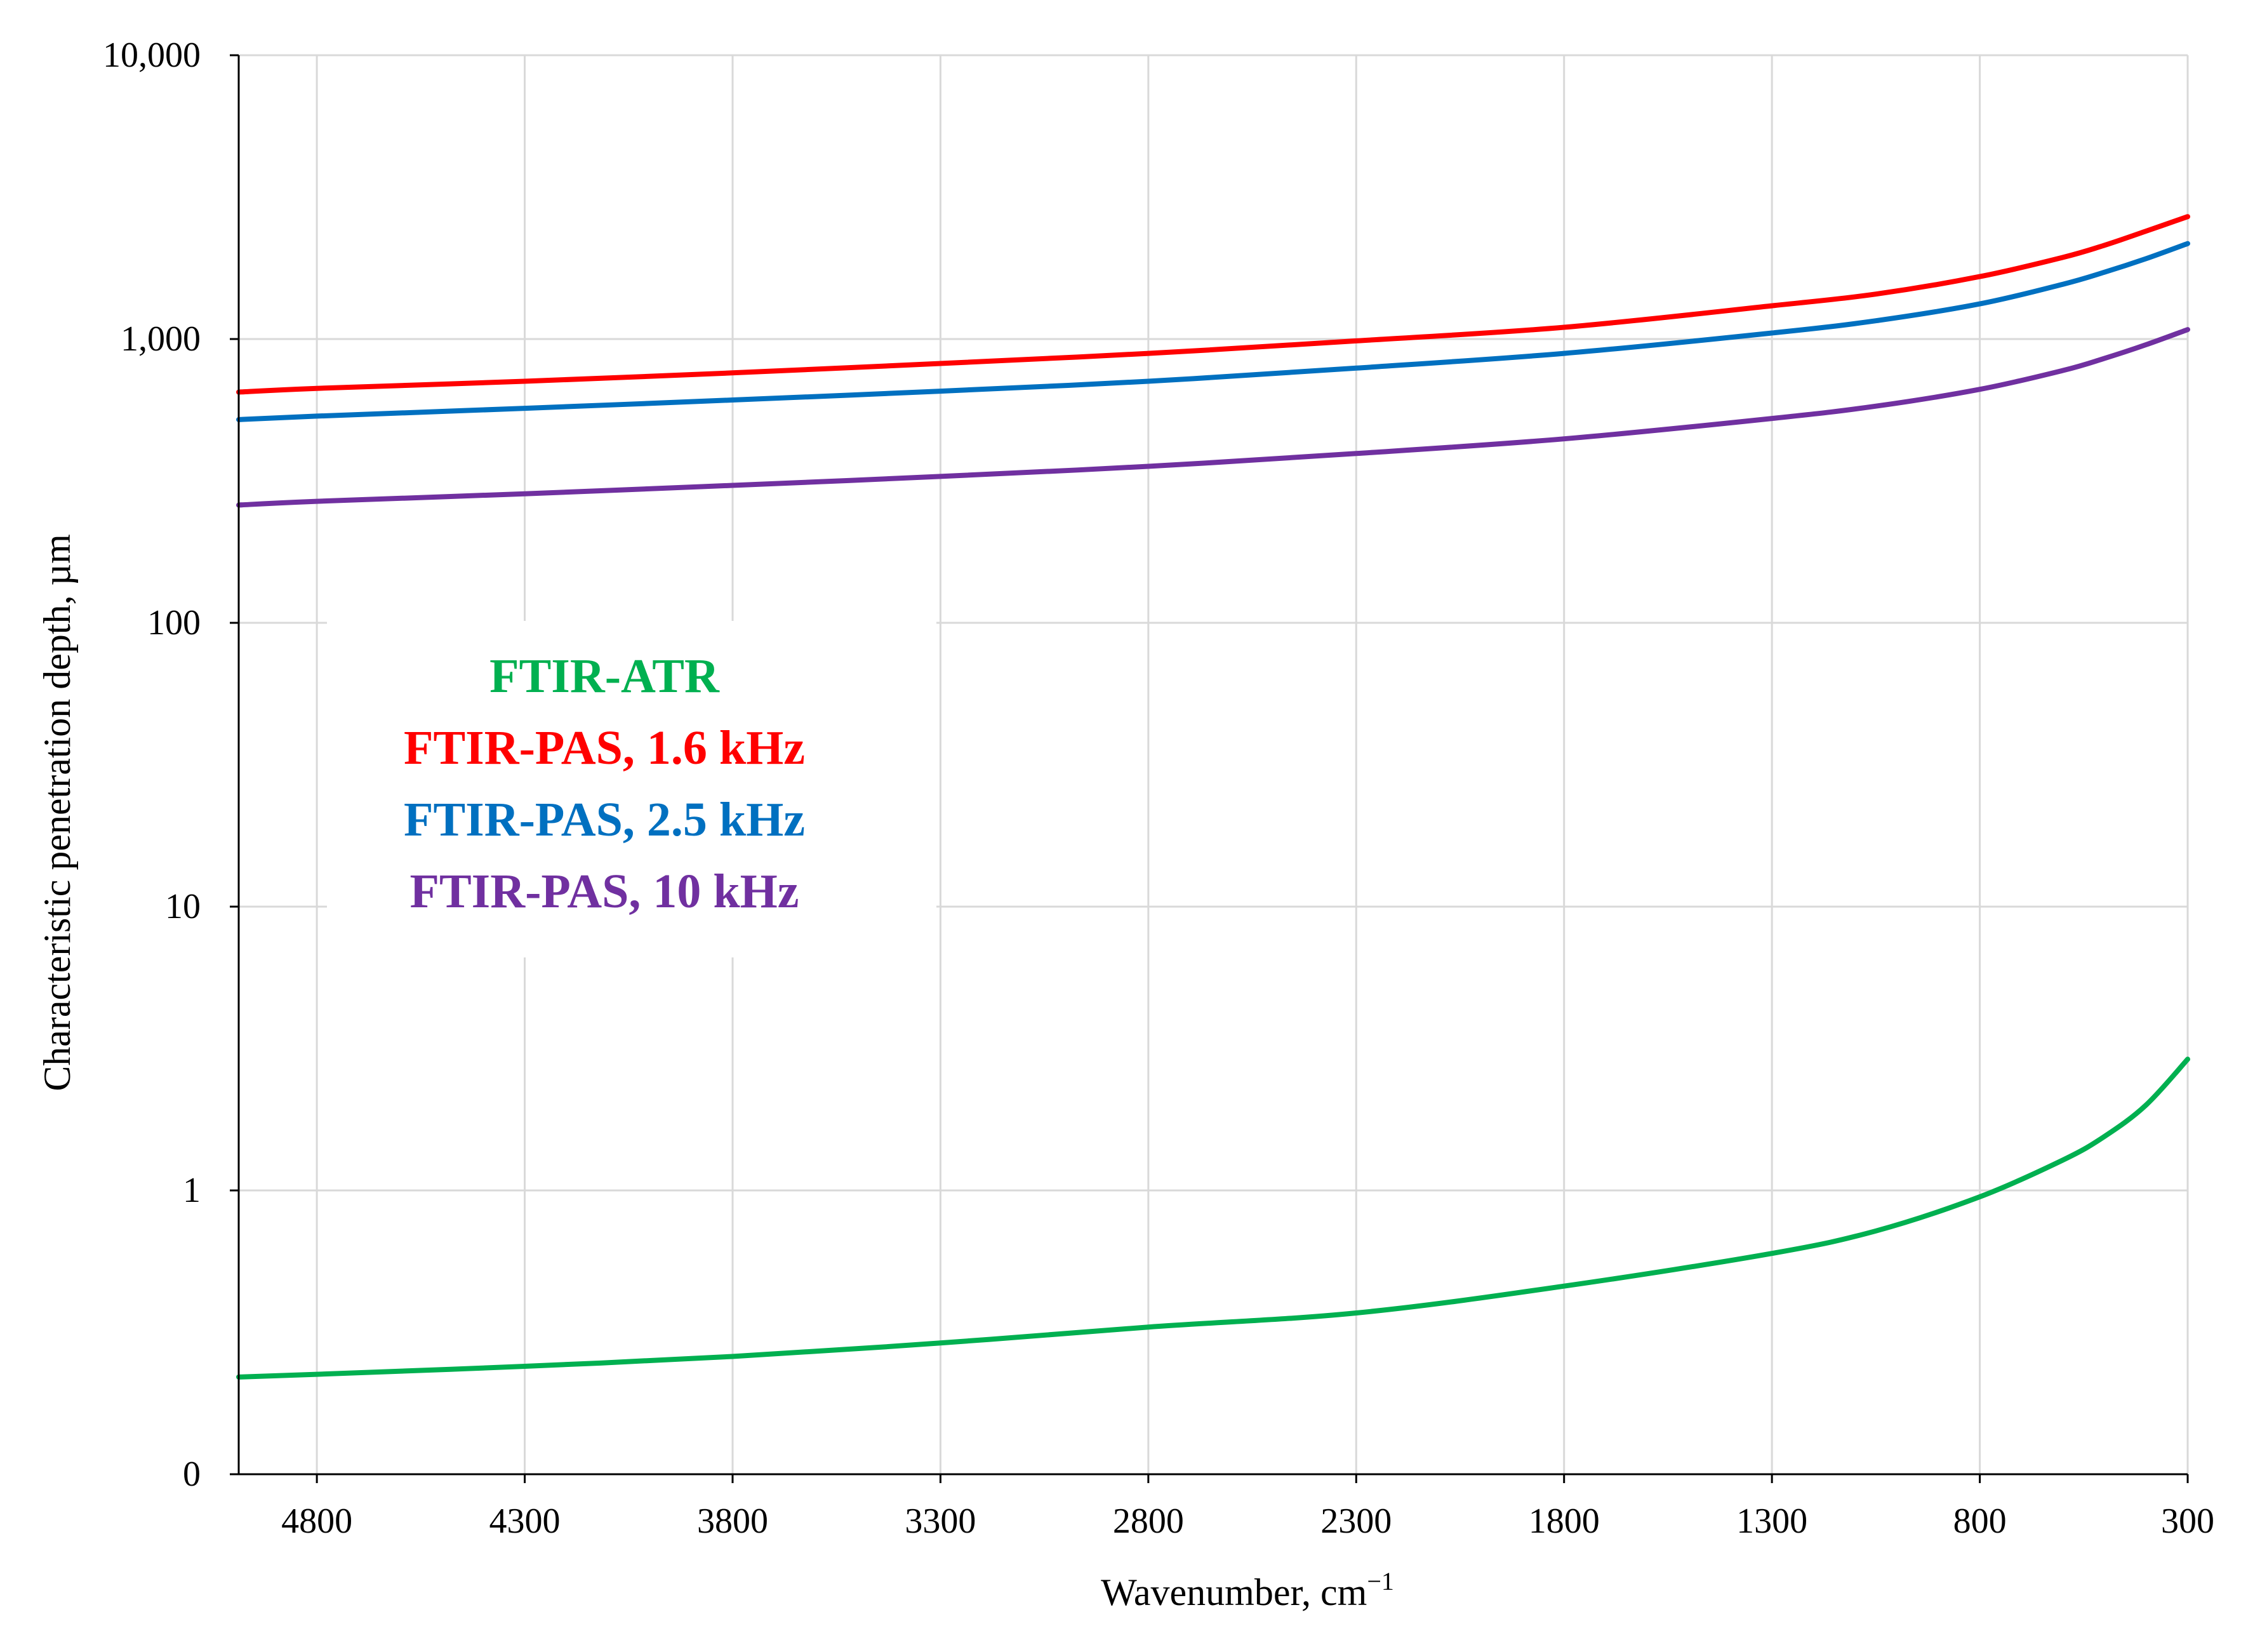 This screenshot has height=1652, width=2241. Describe the element at coordinates (604, 748) in the screenshot. I see `legend-entry-ftir-pas-1-6-khz: FTIR-PAS, 1.6 kHz` at that location.